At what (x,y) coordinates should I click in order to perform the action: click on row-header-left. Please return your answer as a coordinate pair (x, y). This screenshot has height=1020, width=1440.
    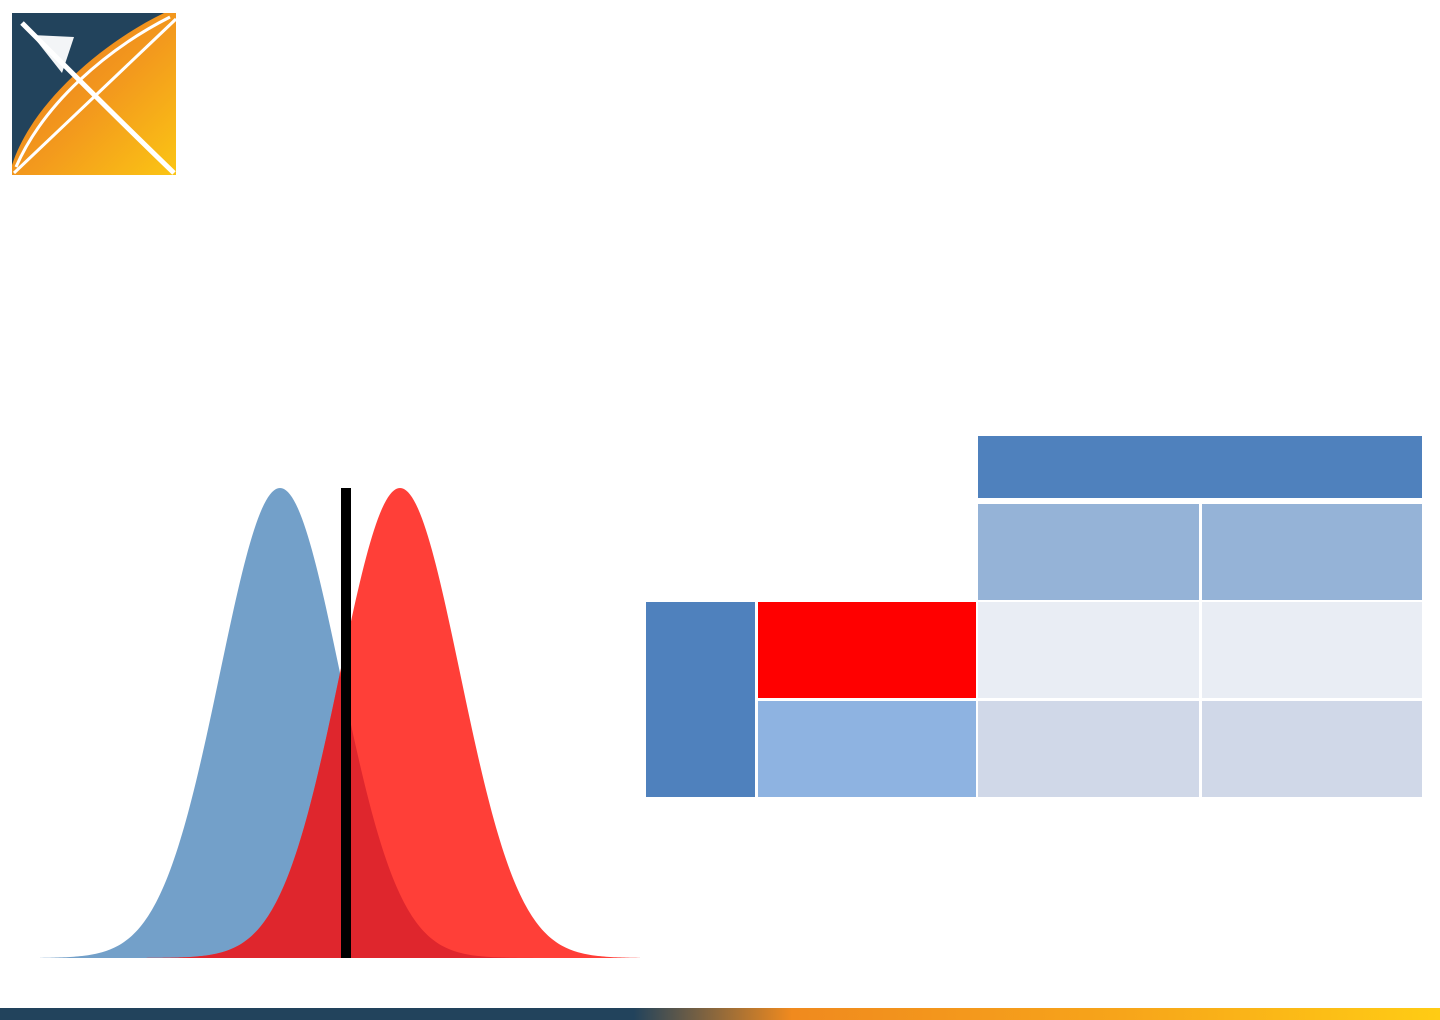
    Looking at the image, I should click on (700, 699).